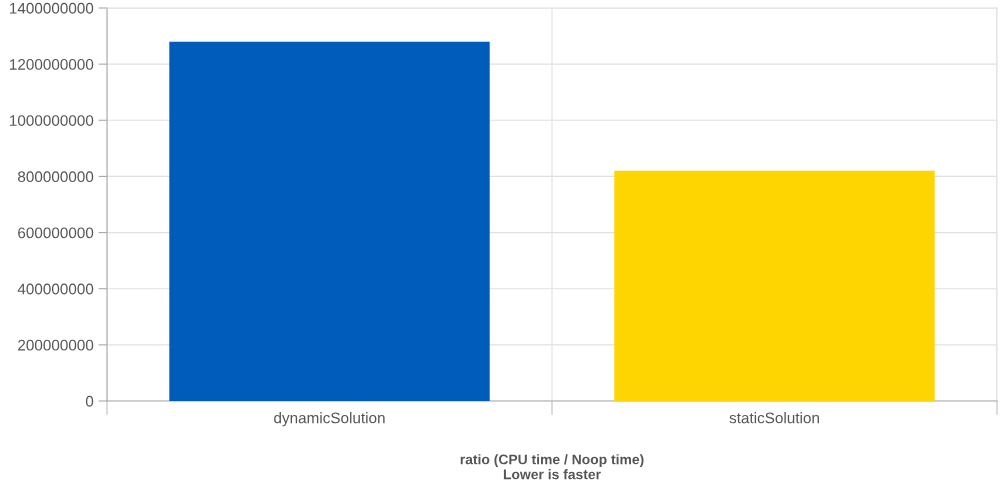 The width and height of the screenshot is (1001, 500). Describe the element at coordinates (56, 233) in the screenshot. I see `y-tick-label: 600000000` at that location.